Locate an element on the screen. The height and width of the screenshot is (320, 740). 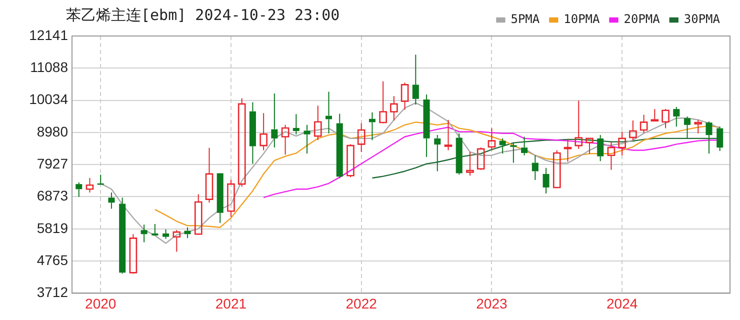
legend-label: 10PMA is located at coordinates (582, 19).